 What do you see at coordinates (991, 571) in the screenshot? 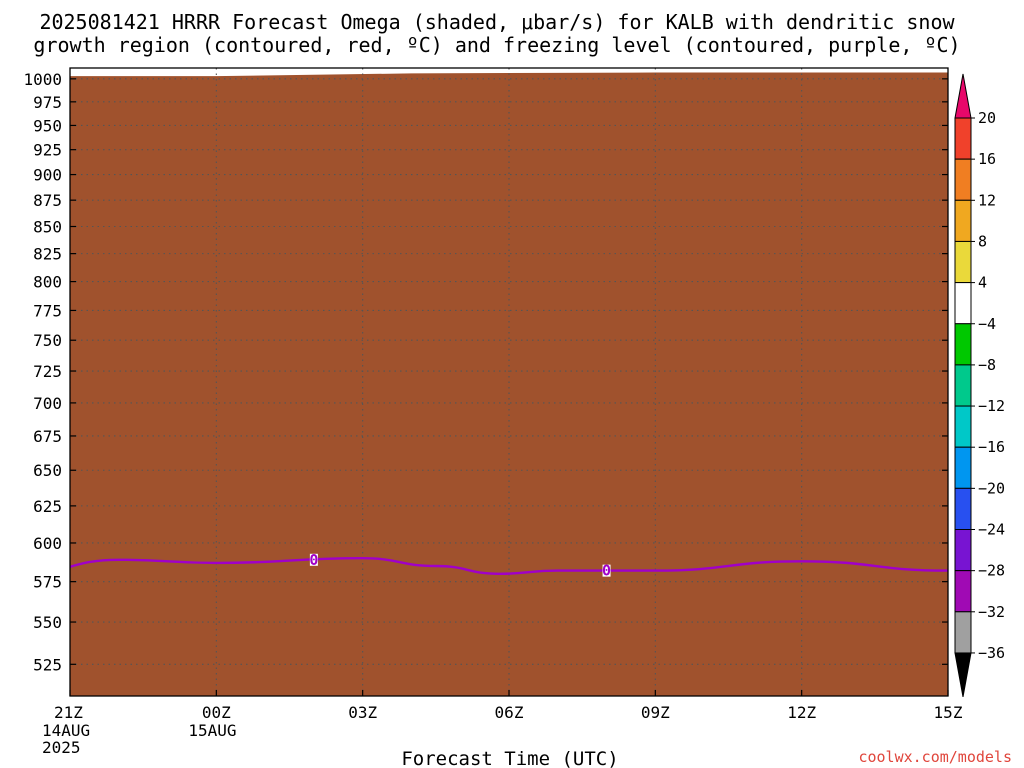
I see `colorbar-label: −28` at bounding box center [991, 571].